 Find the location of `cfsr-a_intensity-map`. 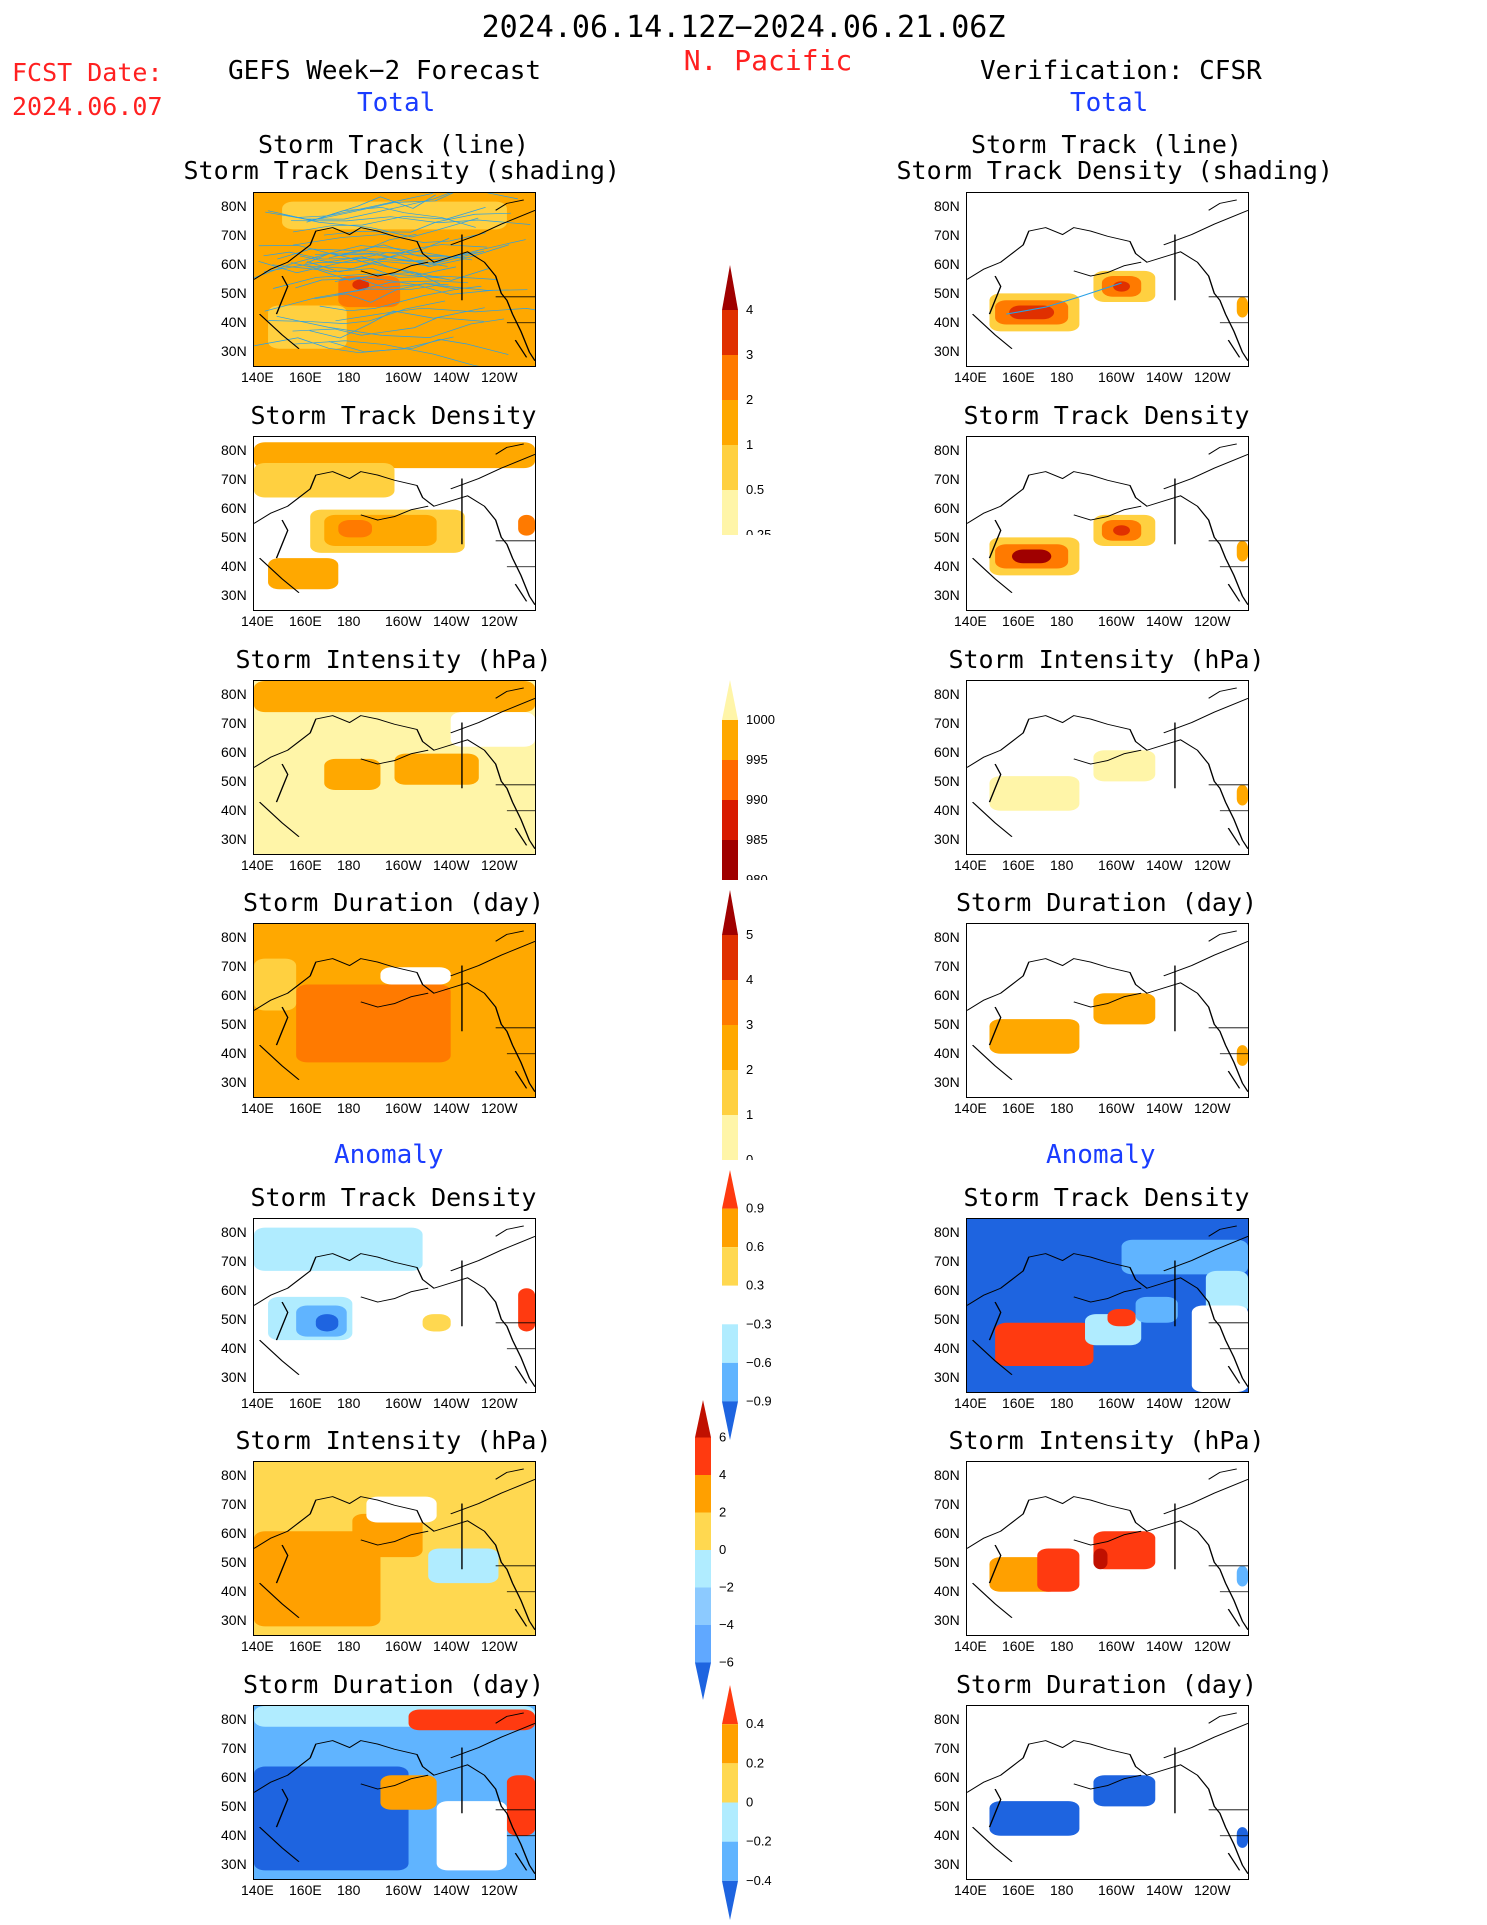

cfsr-a_intensity-map is located at coordinates (1107, 1548).